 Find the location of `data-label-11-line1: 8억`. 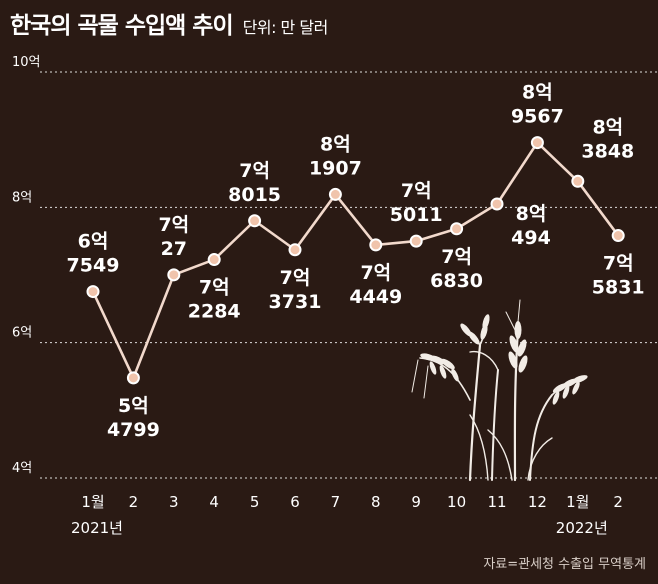

data-label-11-line1: 8억 is located at coordinates (537, 93).